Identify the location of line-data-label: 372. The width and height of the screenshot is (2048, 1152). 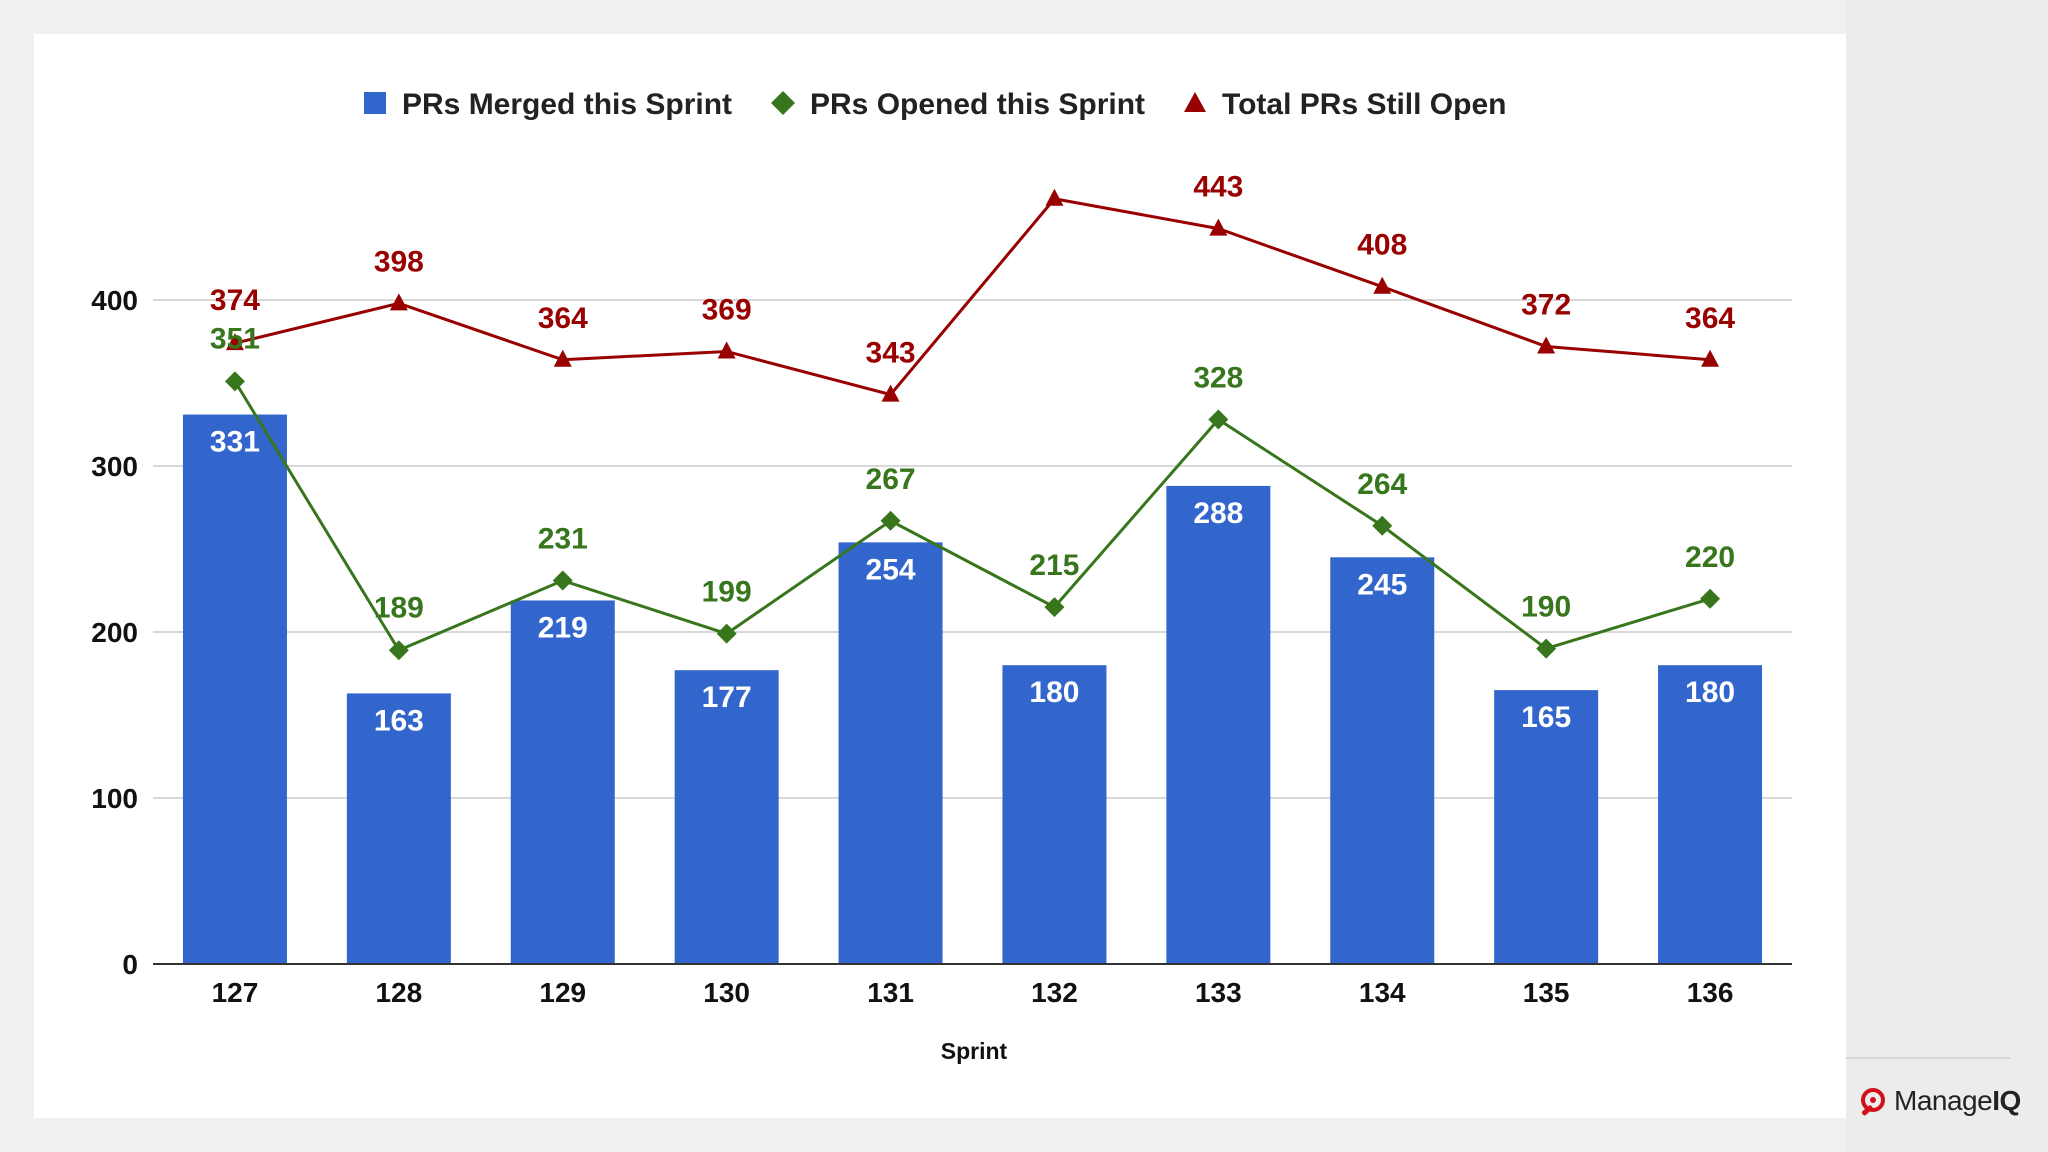
(1546, 304).